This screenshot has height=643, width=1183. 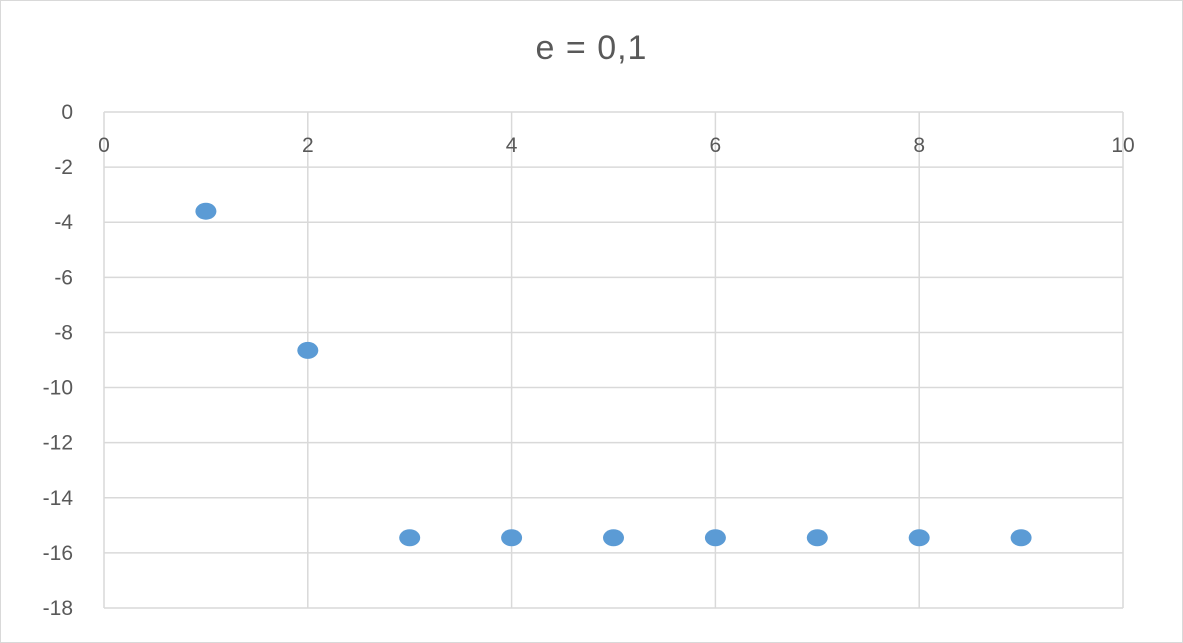 I want to click on x-tick-label: 10, so click(x=1122, y=145).